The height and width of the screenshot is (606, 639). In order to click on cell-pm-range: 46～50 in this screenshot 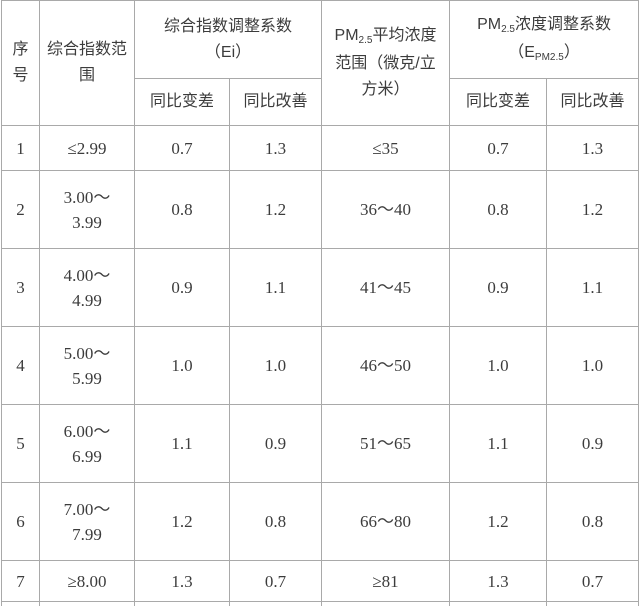, I will do `click(386, 365)`.